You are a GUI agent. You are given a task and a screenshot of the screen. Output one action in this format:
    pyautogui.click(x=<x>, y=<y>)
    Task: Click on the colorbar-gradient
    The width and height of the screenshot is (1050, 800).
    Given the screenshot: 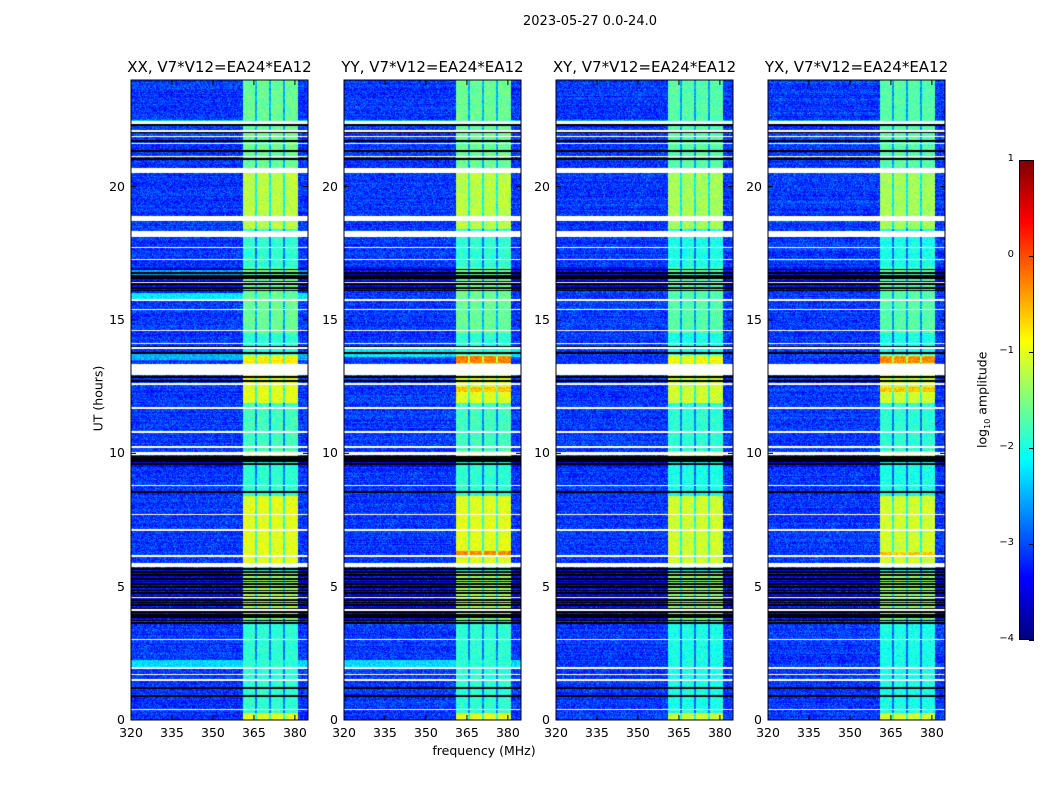 What is the action you would take?
    pyautogui.click(x=1026, y=400)
    